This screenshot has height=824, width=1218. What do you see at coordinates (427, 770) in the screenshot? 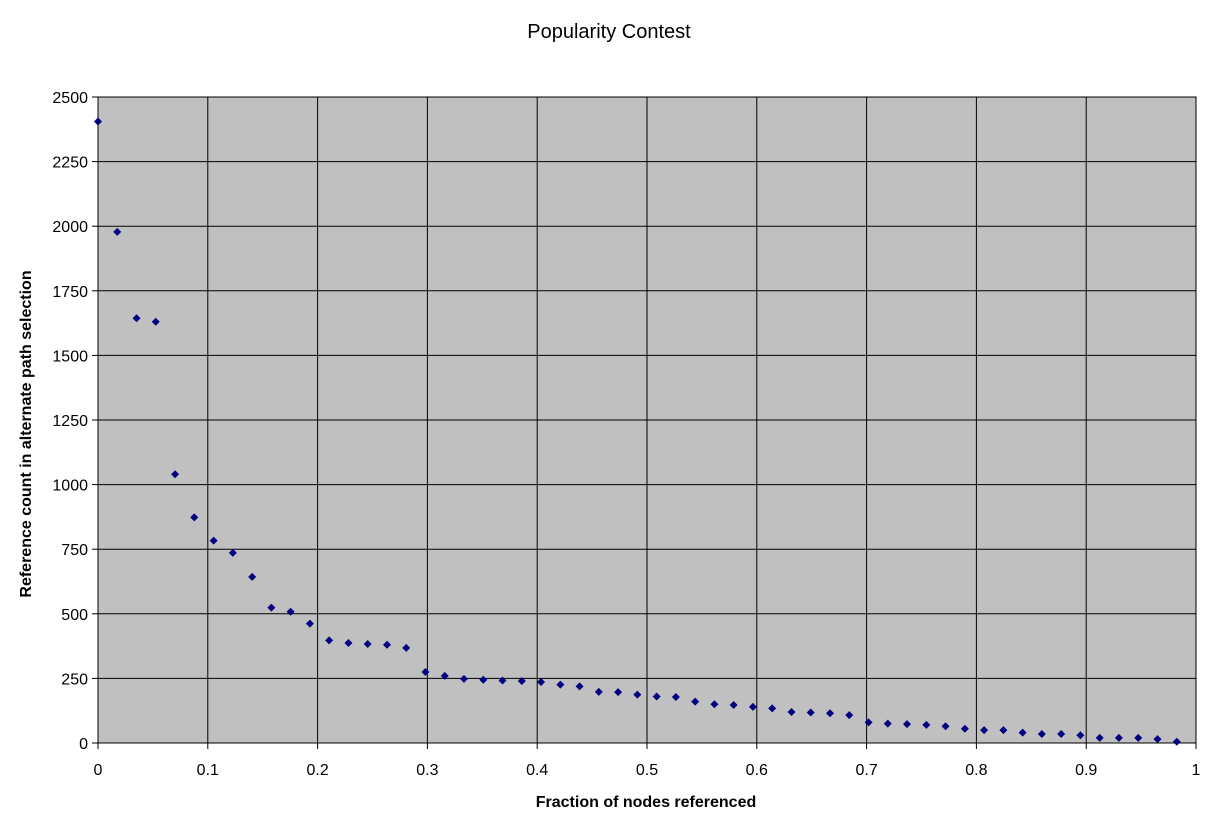
I see `x-tick-label: 0.3` at bounding box center [427, 770].